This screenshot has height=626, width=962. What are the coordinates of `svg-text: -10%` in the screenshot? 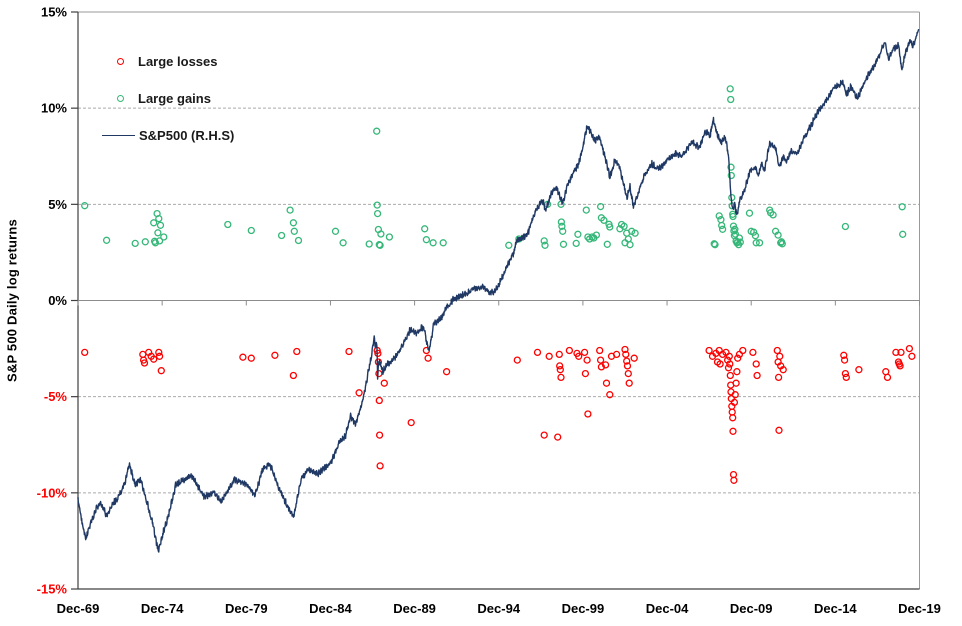 It's located at (52, 492).